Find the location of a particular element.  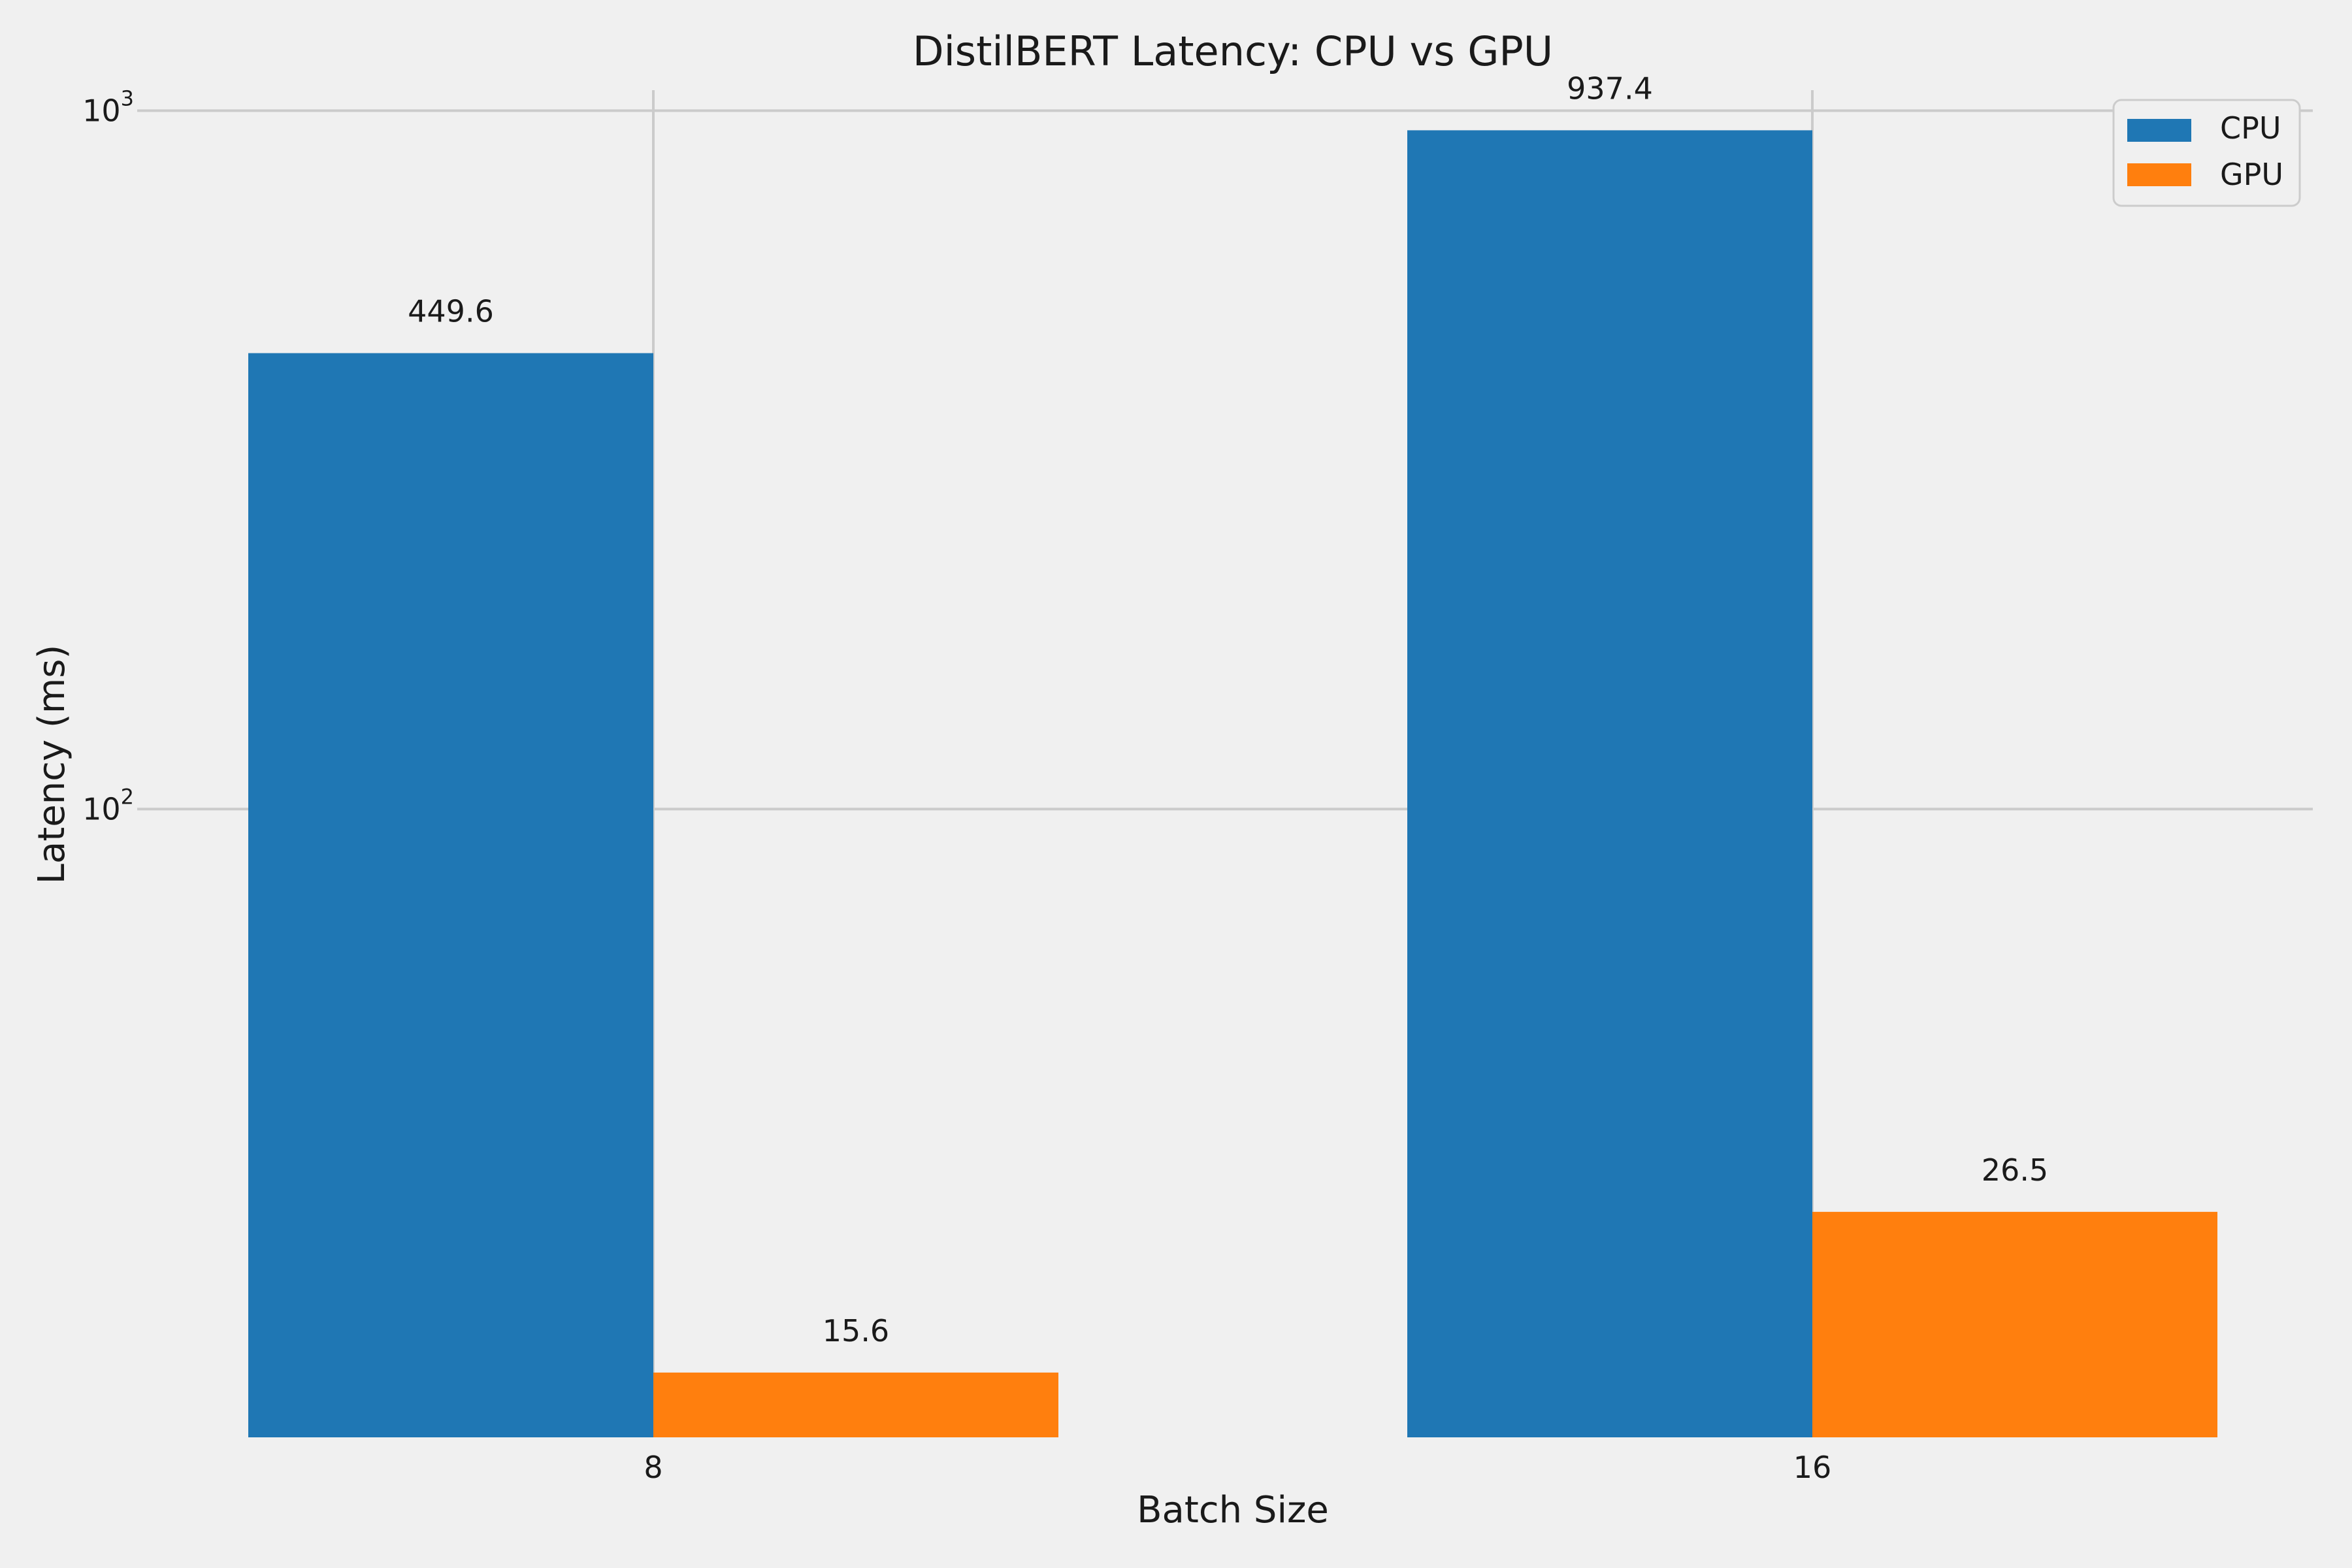

x-tick-label: 8 is located at coordinates (653, 1467).